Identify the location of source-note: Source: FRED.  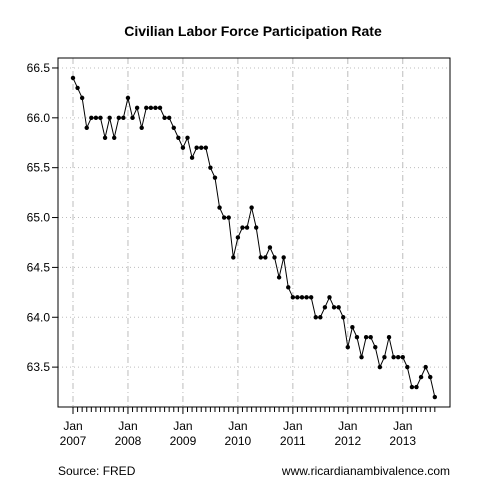
(97, 471).